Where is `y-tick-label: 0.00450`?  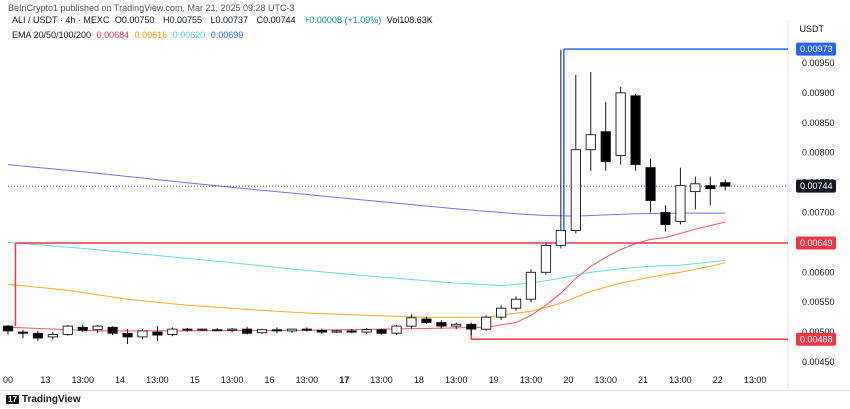
y-tick-label: 0.00450 is located at coordinates (818, 362).